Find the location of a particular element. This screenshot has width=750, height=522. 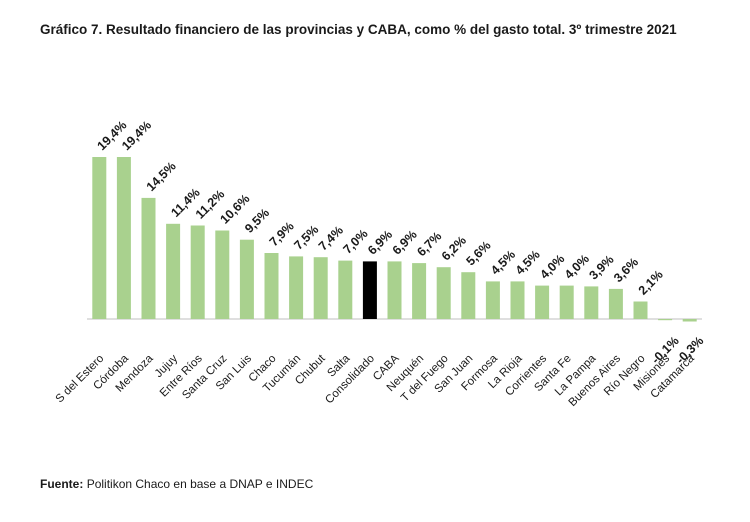

source-label: Fuente: is located at coordinates (62, 484).